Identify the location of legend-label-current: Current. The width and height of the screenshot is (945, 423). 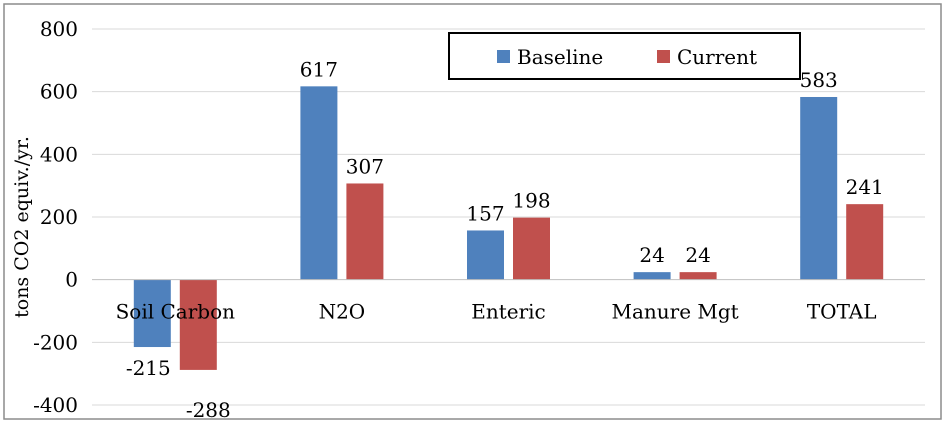
(717, 57).